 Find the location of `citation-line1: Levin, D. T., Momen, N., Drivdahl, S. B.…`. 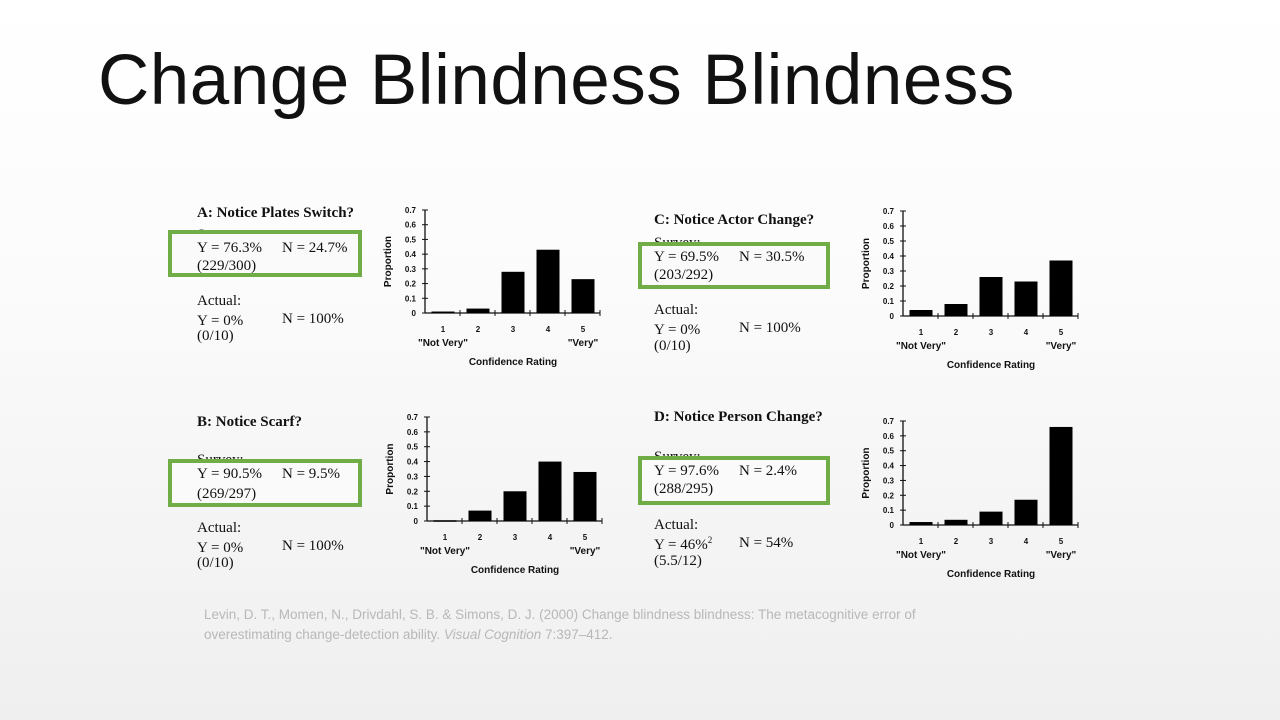

citation-line1: Levin, D. T., Momen, N., Drivdahl, S. B.… is located at coordinates (560, 614).